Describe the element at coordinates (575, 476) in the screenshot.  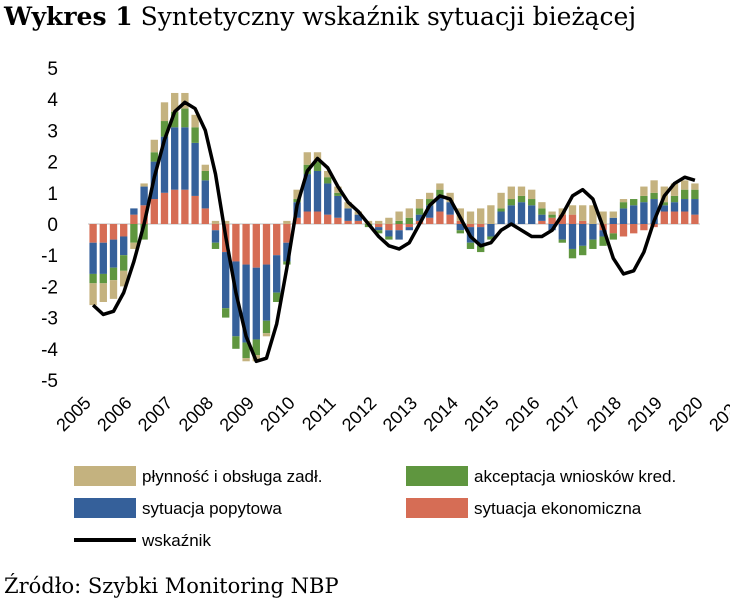
I see `legend-label-akceptacja: akceptacja wniosków kred.` at that location.